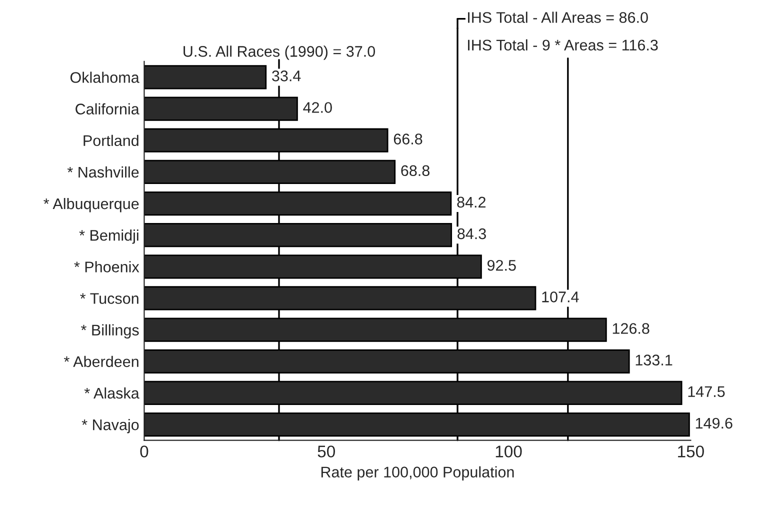  What do you see at coordinates (415, 170) in the screenshot?
I see `data-label: 68.8` at bounding box center [415, 170].